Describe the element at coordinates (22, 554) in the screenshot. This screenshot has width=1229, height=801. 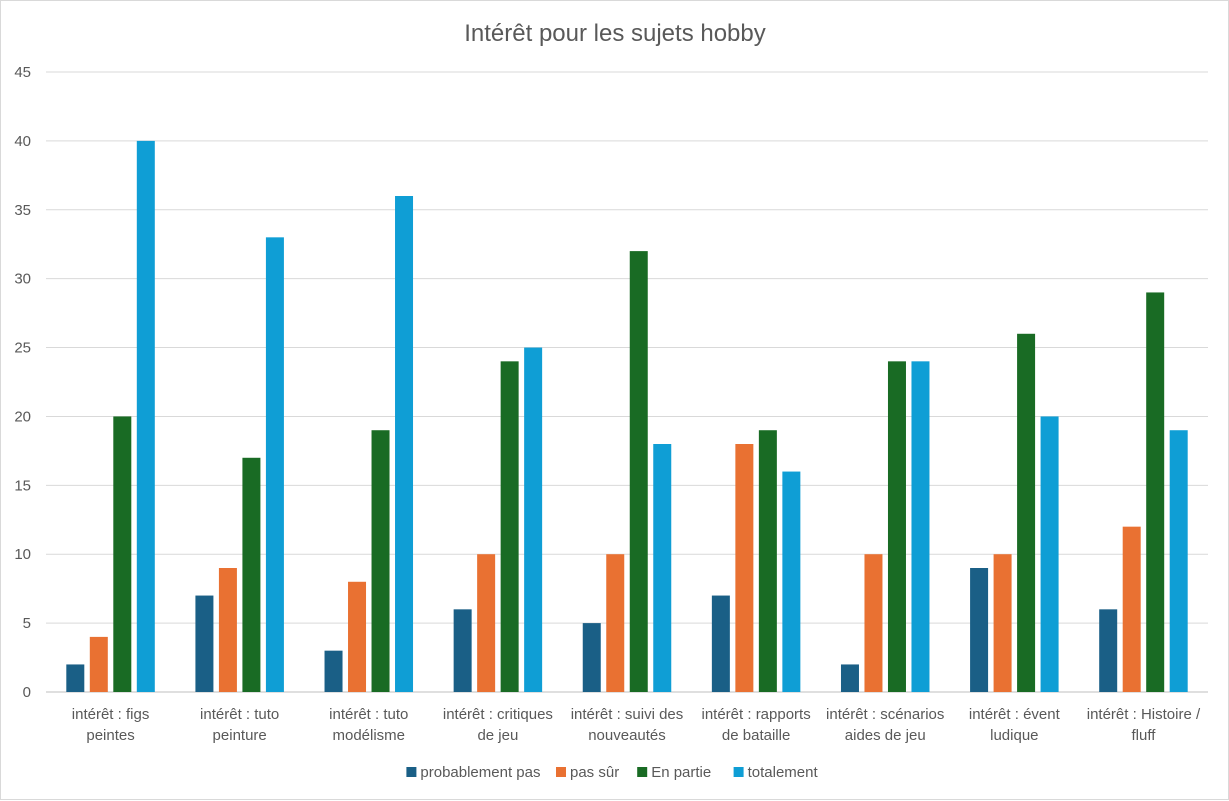
I see `y-tick-label: 10` at that location.